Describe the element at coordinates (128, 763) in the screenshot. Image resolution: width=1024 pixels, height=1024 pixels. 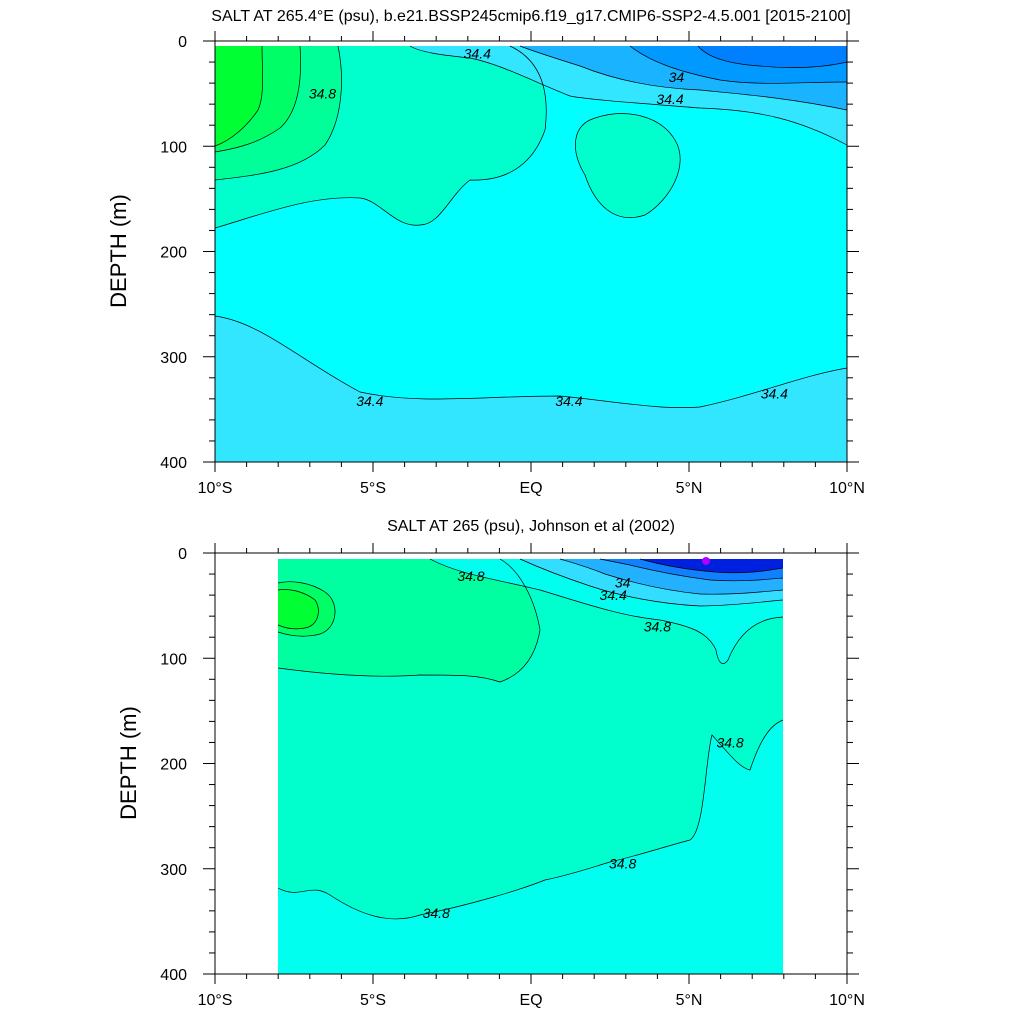
I see `panel-observed-ylabel: DEPTH (m)` at that location.